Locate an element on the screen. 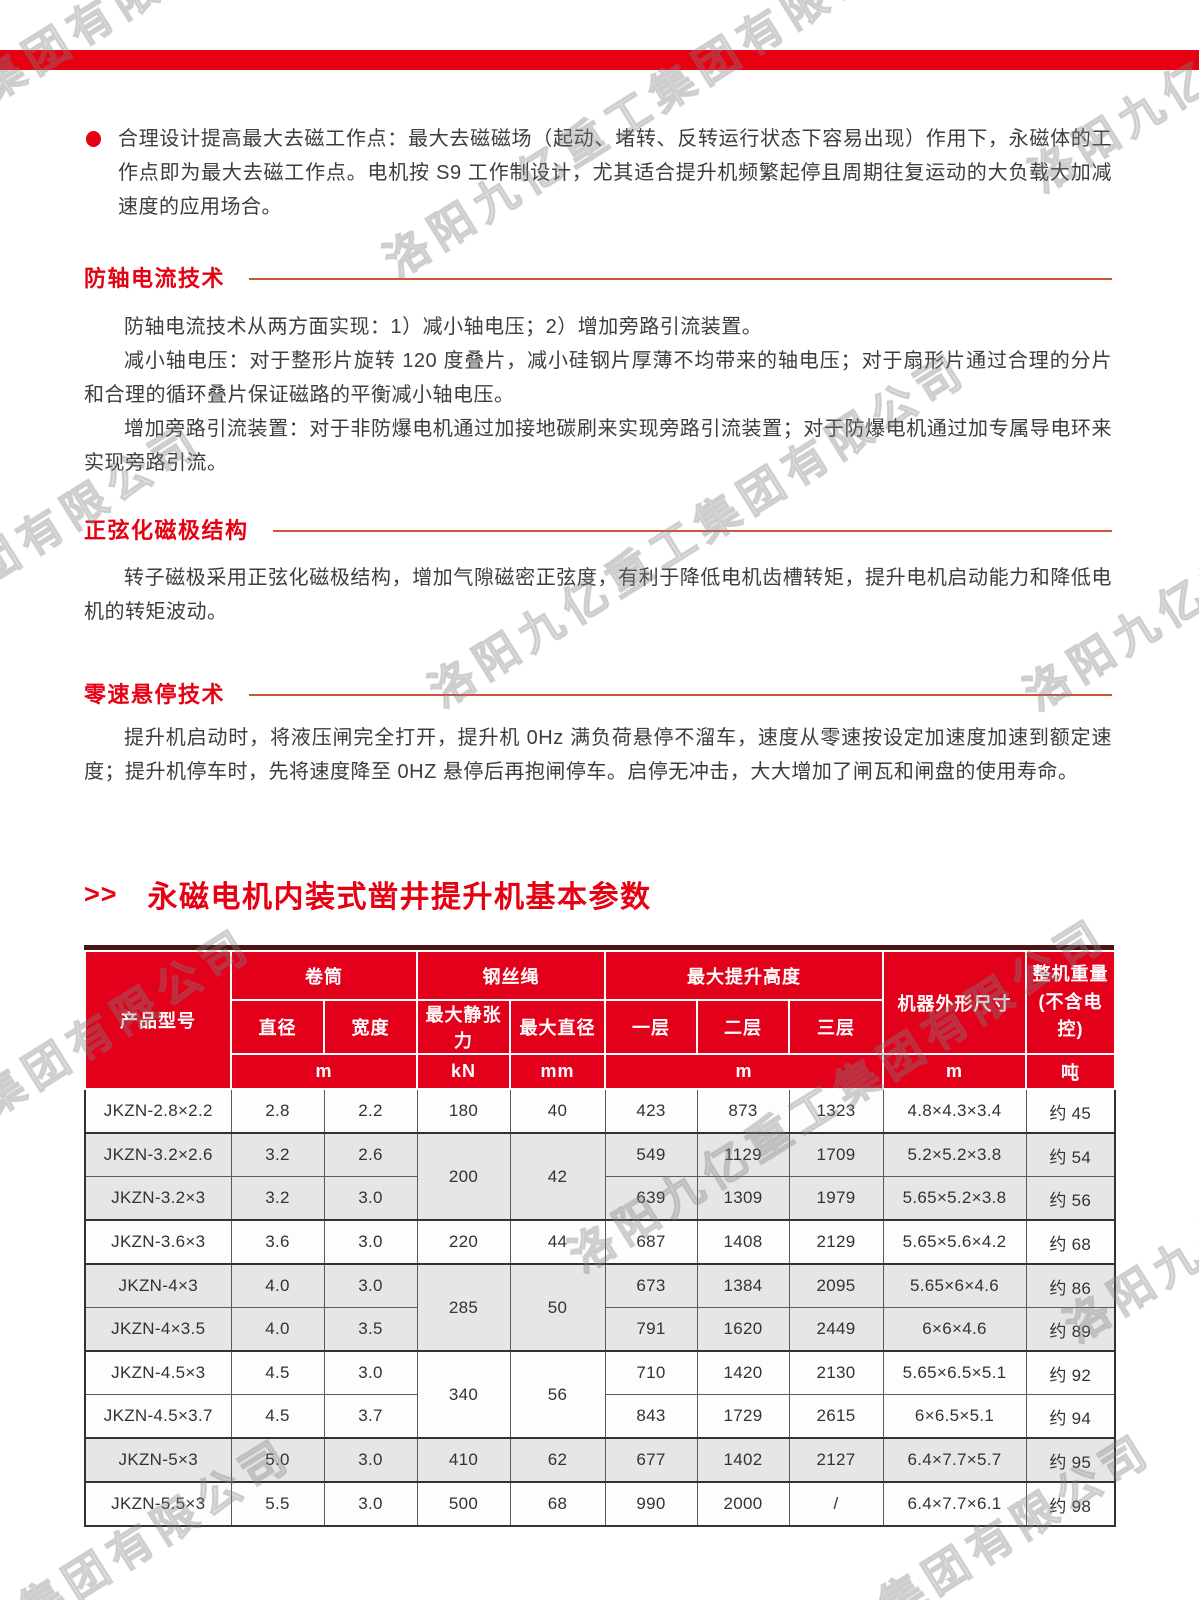 This screenshot has width=1199, height=1600. cell-layer1: 423 is located at coordinates (651, 1111).